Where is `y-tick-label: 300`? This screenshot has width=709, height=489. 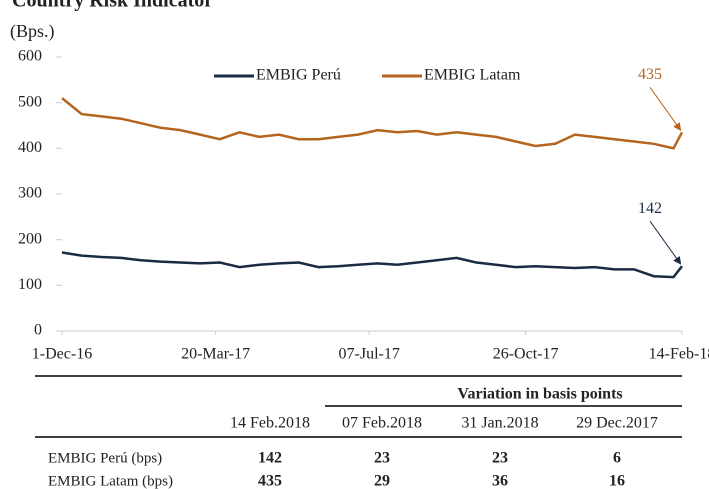
y-tick-label: 300 is located at coordinates (30, 193).